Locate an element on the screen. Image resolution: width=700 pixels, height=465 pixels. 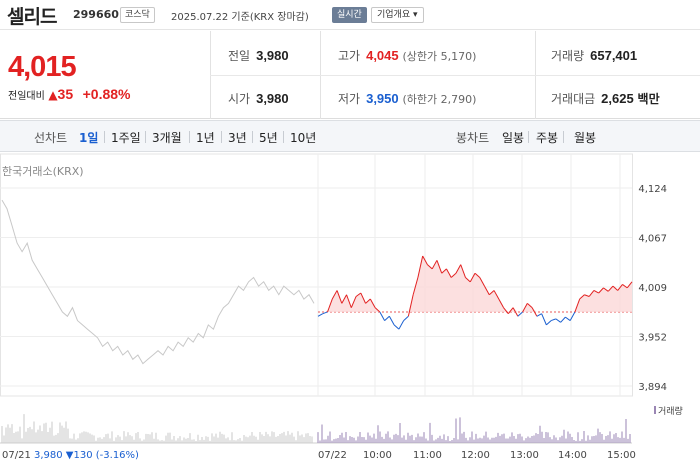
change-amount: 35 is located at coordinates (65, 94).